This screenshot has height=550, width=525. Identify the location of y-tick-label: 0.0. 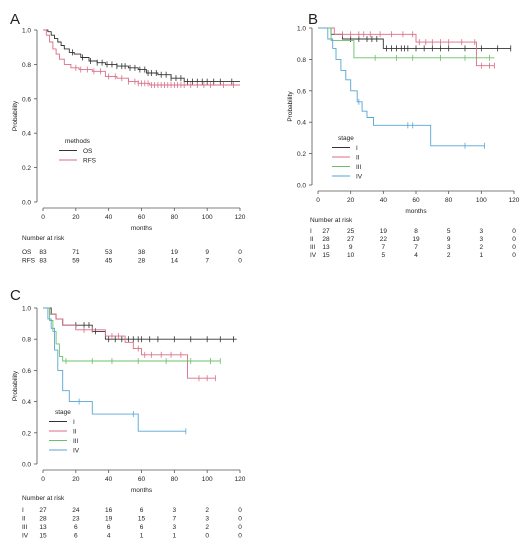
(26, 465).